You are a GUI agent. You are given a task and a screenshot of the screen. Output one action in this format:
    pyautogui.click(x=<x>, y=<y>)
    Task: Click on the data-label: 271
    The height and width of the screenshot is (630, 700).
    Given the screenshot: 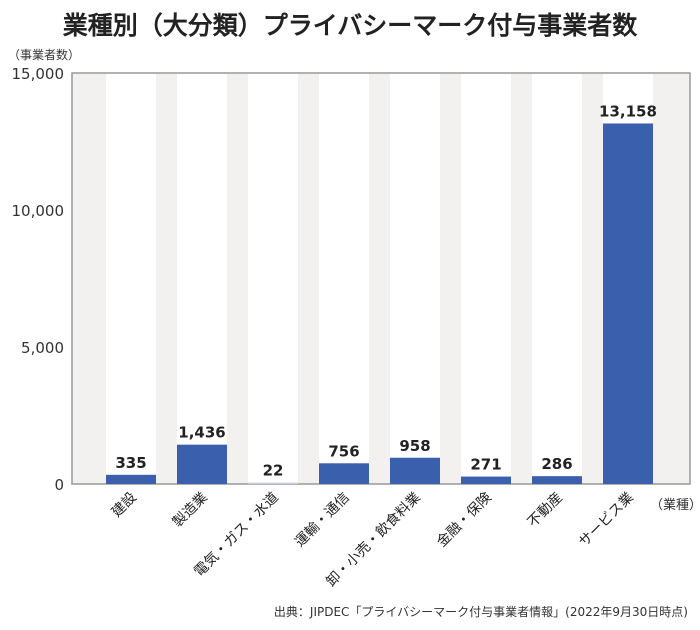 What is the action you would take?
    pyautogui.click(x=485, y=465)
    